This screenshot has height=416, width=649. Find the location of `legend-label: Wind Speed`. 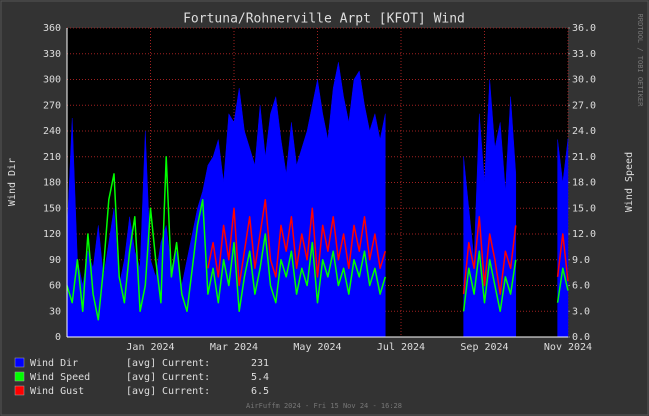

legend-label: Wind Speed is located at coordinates (60, 377).